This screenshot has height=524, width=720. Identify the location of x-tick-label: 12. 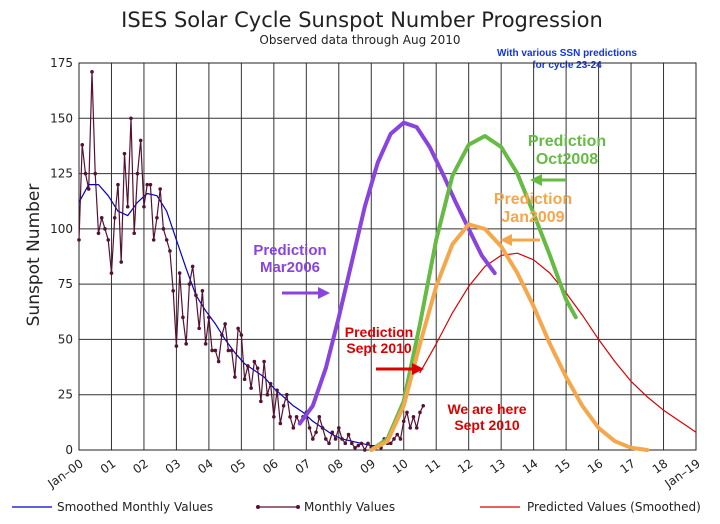
(465, 466).